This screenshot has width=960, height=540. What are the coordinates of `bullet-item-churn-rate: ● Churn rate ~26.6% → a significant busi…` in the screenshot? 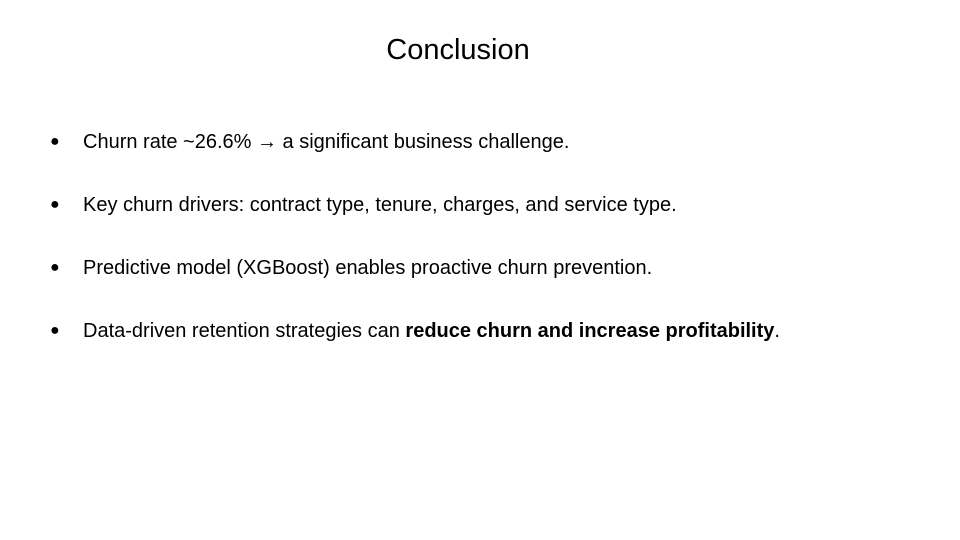 It's located at (490, 142).